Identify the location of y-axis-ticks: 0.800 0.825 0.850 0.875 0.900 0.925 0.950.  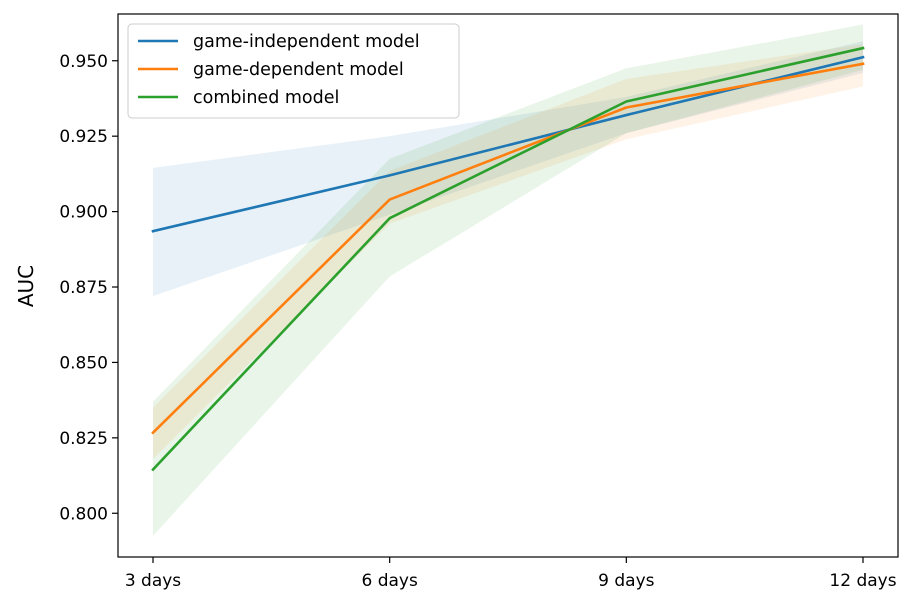
(88, 288).